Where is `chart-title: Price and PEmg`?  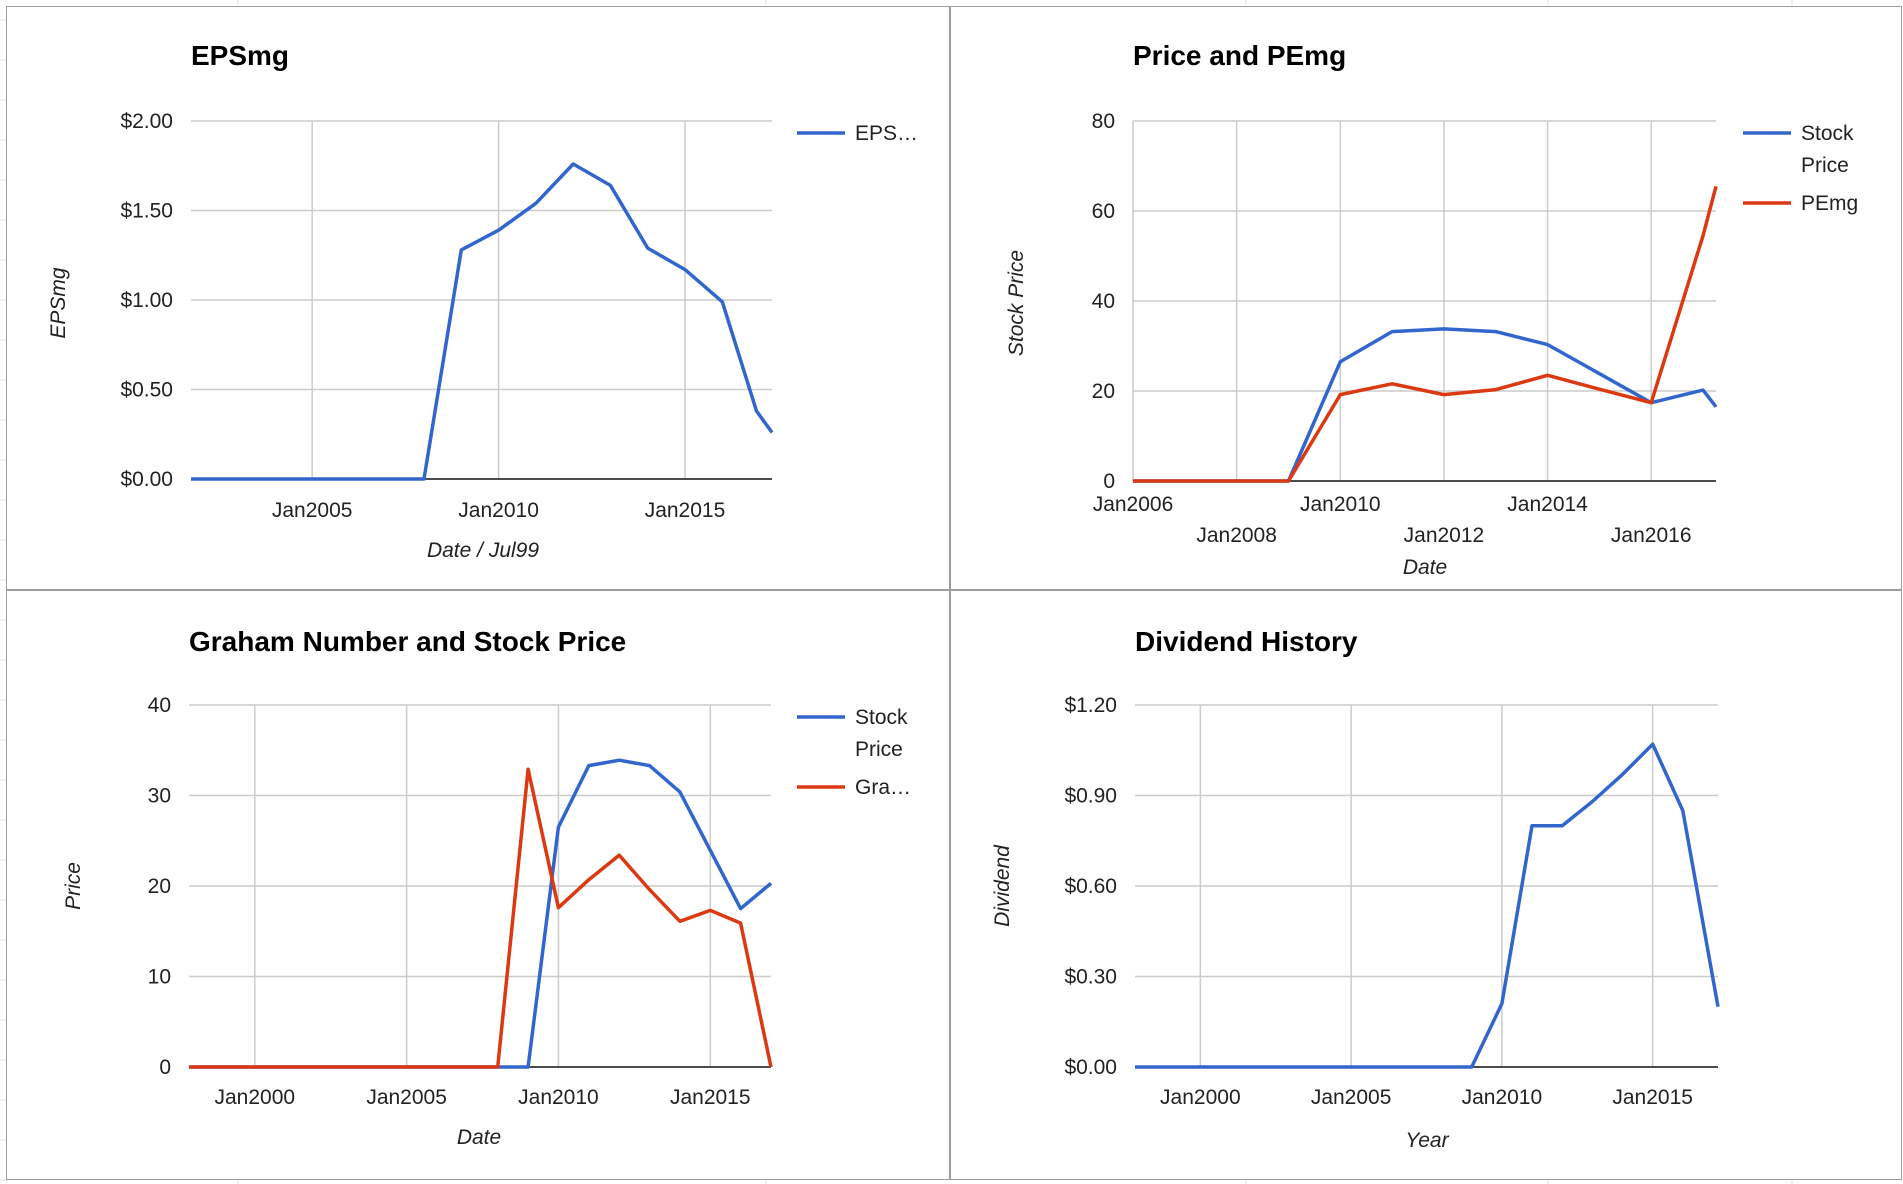
chart-title: Price and PEmg is located at coordinates (1239, 55).